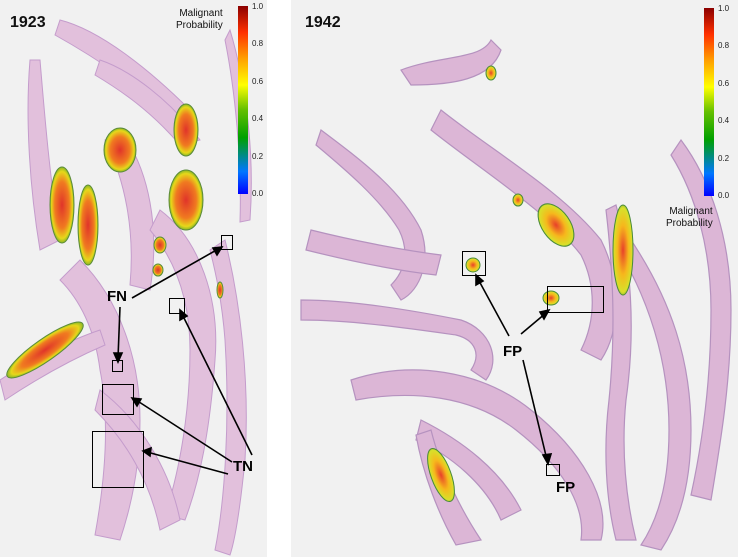  I want to click on tn-label: TN, so click(243, 466).